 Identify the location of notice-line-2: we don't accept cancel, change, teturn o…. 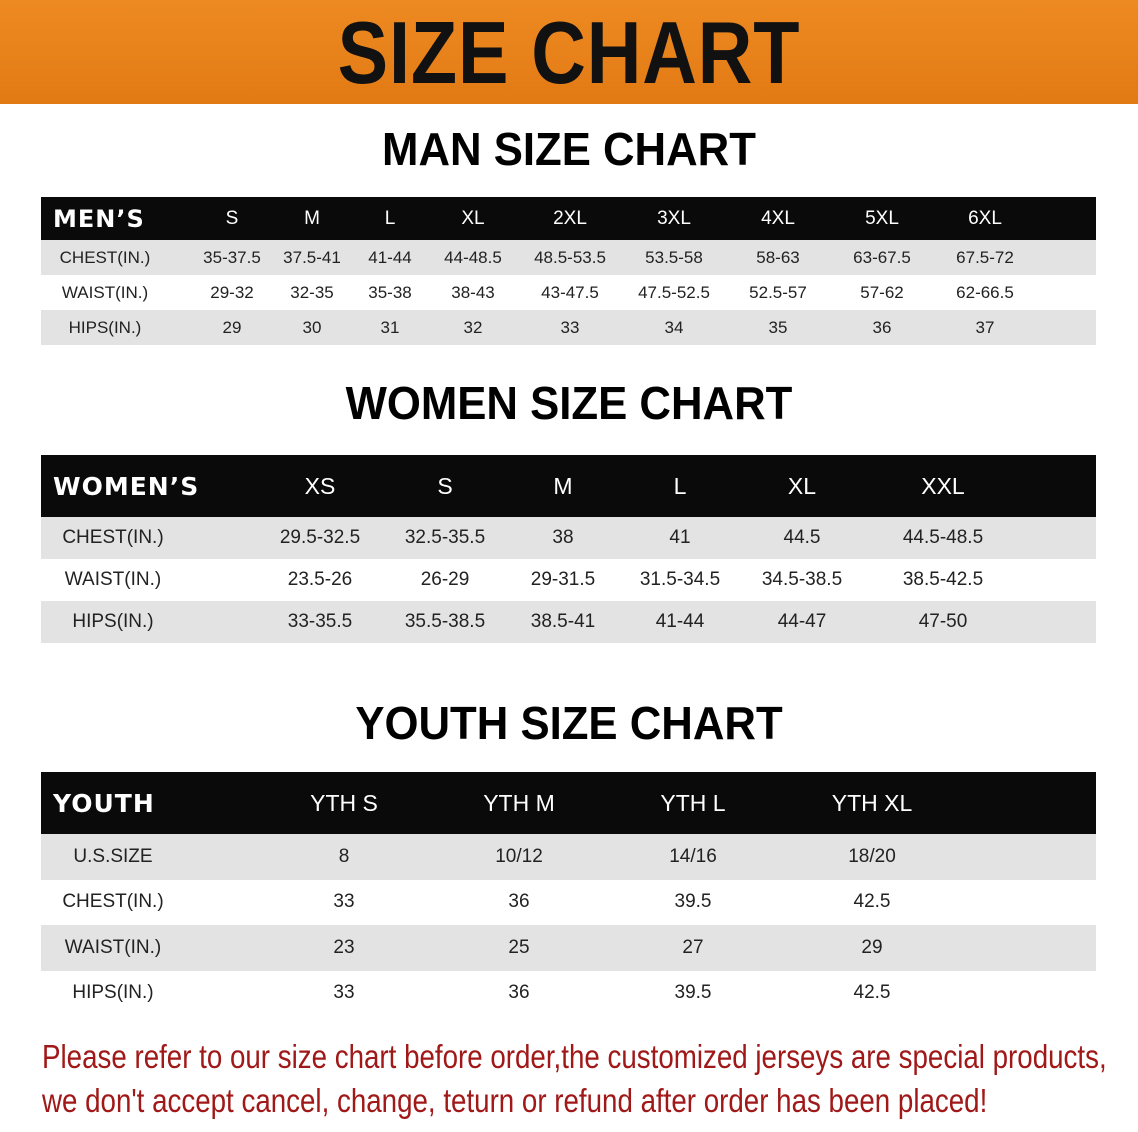
(515, 1100).